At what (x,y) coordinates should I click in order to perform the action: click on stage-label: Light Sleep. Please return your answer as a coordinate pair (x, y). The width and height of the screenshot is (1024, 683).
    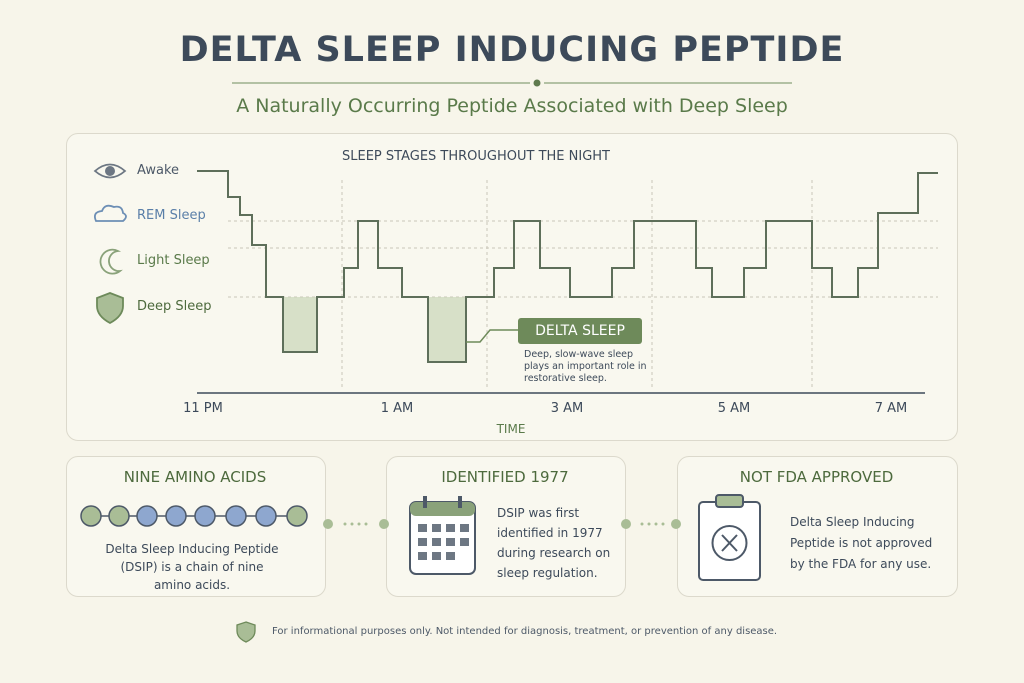
    Looking at the image, I should click on (173, 260).